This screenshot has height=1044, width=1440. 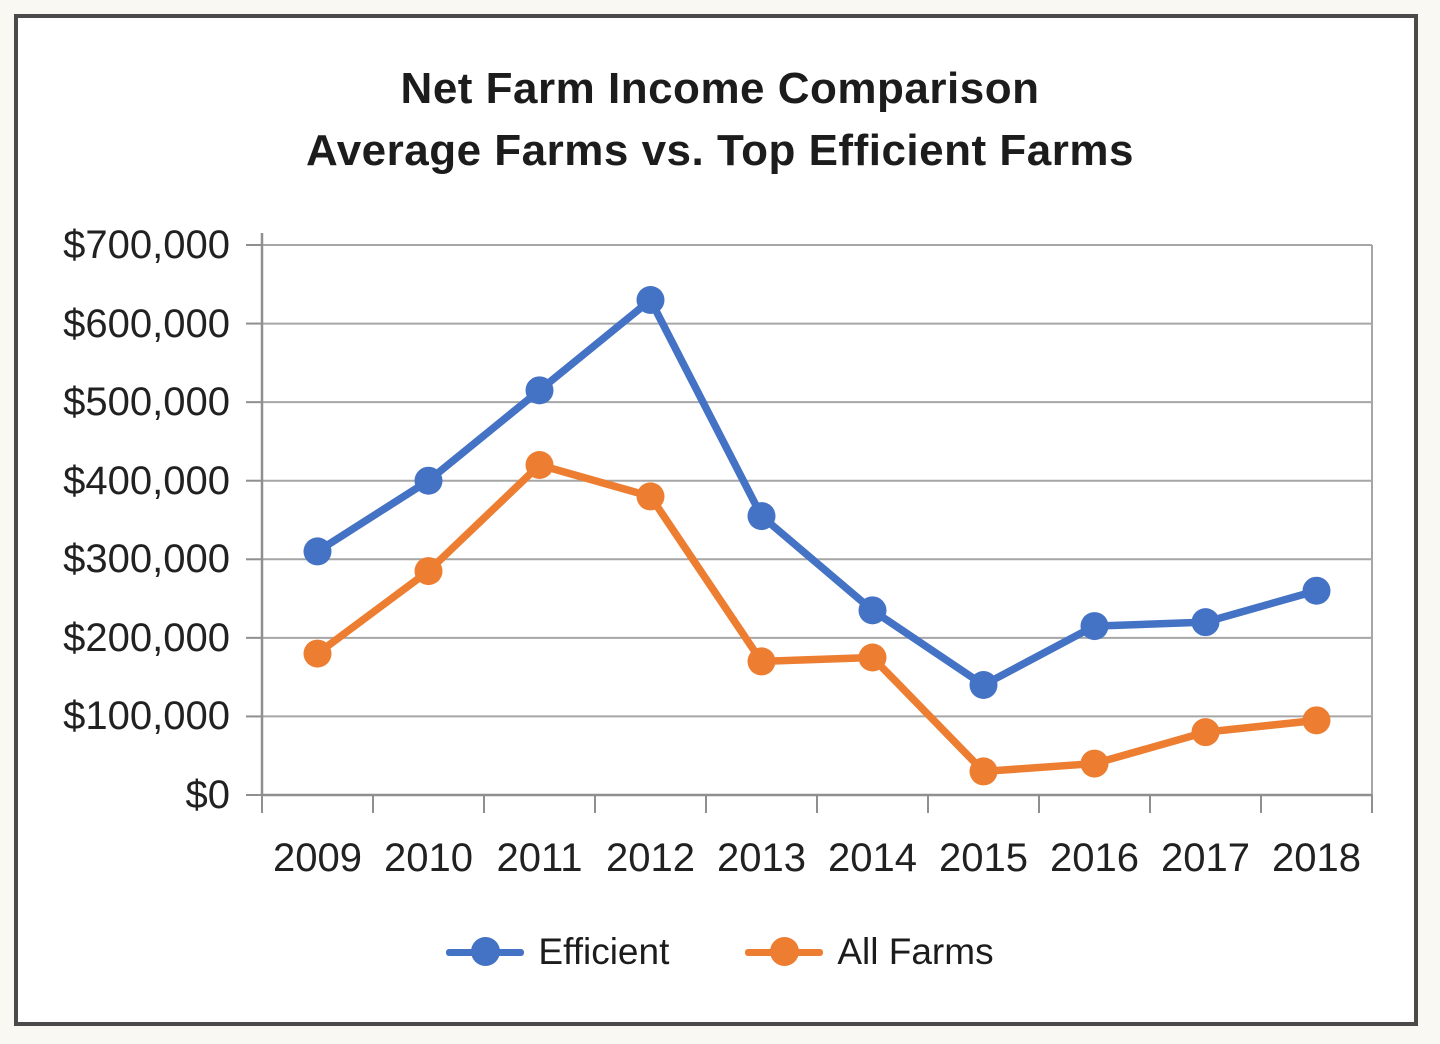 What do you see at coordinates (485, 952) in the screenshot?
I see `efficient-line-marker-icon` at bounding box center [485, 952].